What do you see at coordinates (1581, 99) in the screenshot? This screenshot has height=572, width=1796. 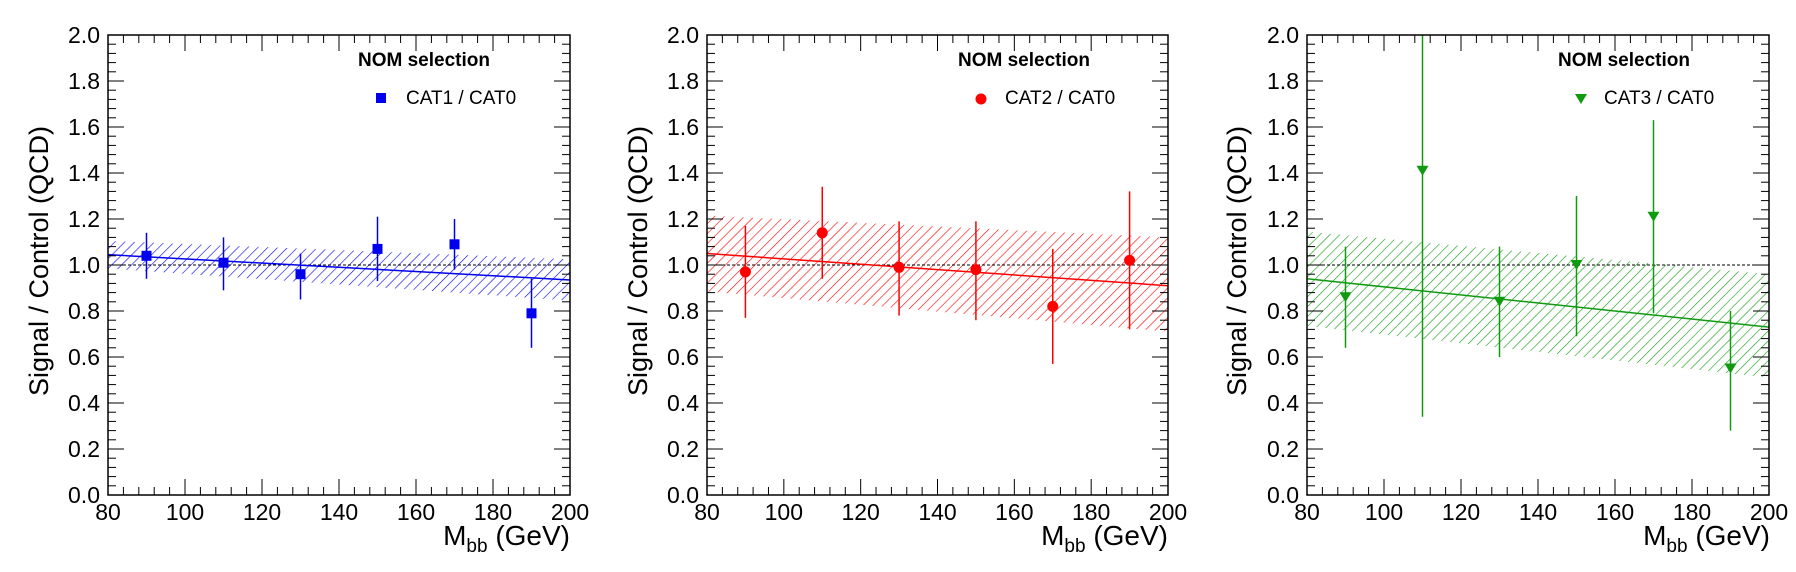 I see `legend-marker-triangle` at bounding box center [1581, 99].